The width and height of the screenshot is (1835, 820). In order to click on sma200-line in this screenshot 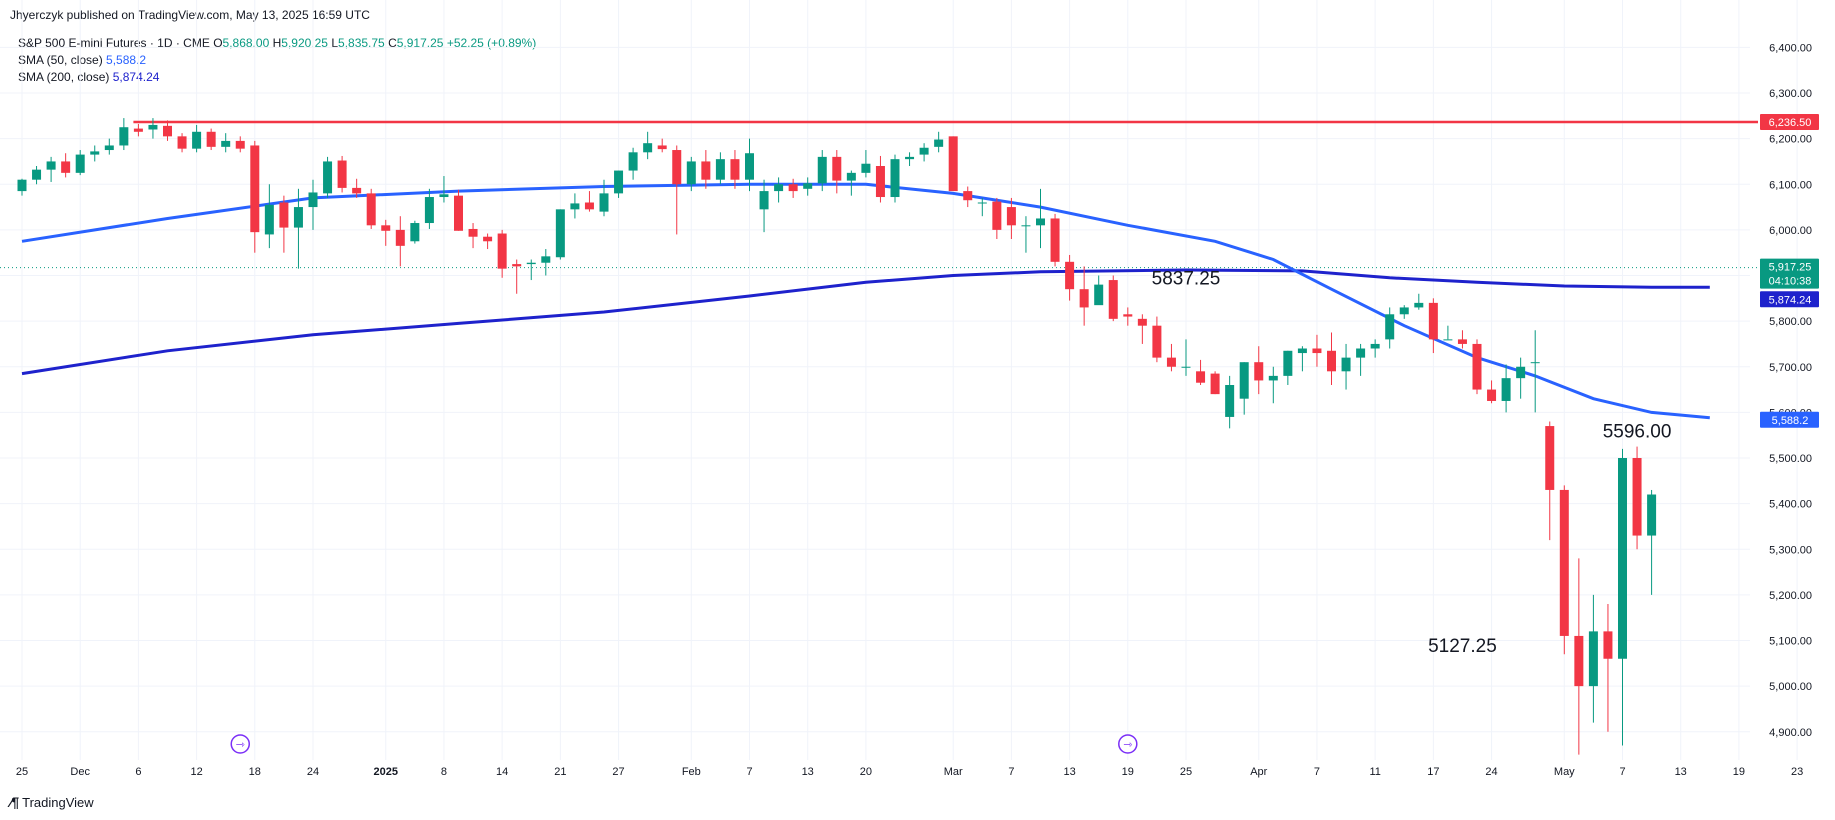, I will do `click(865, 322)`.